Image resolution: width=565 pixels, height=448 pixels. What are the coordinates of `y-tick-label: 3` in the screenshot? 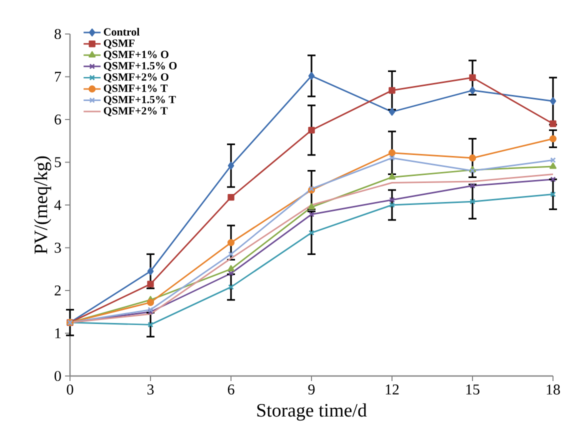 It's located at (57, 247).